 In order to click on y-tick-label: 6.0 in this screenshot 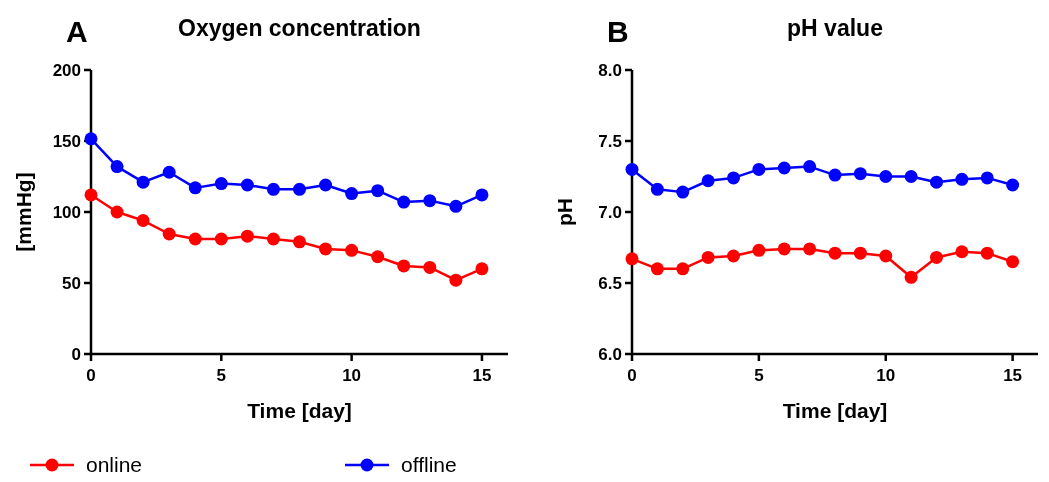, I will do `click(610, 354)`.